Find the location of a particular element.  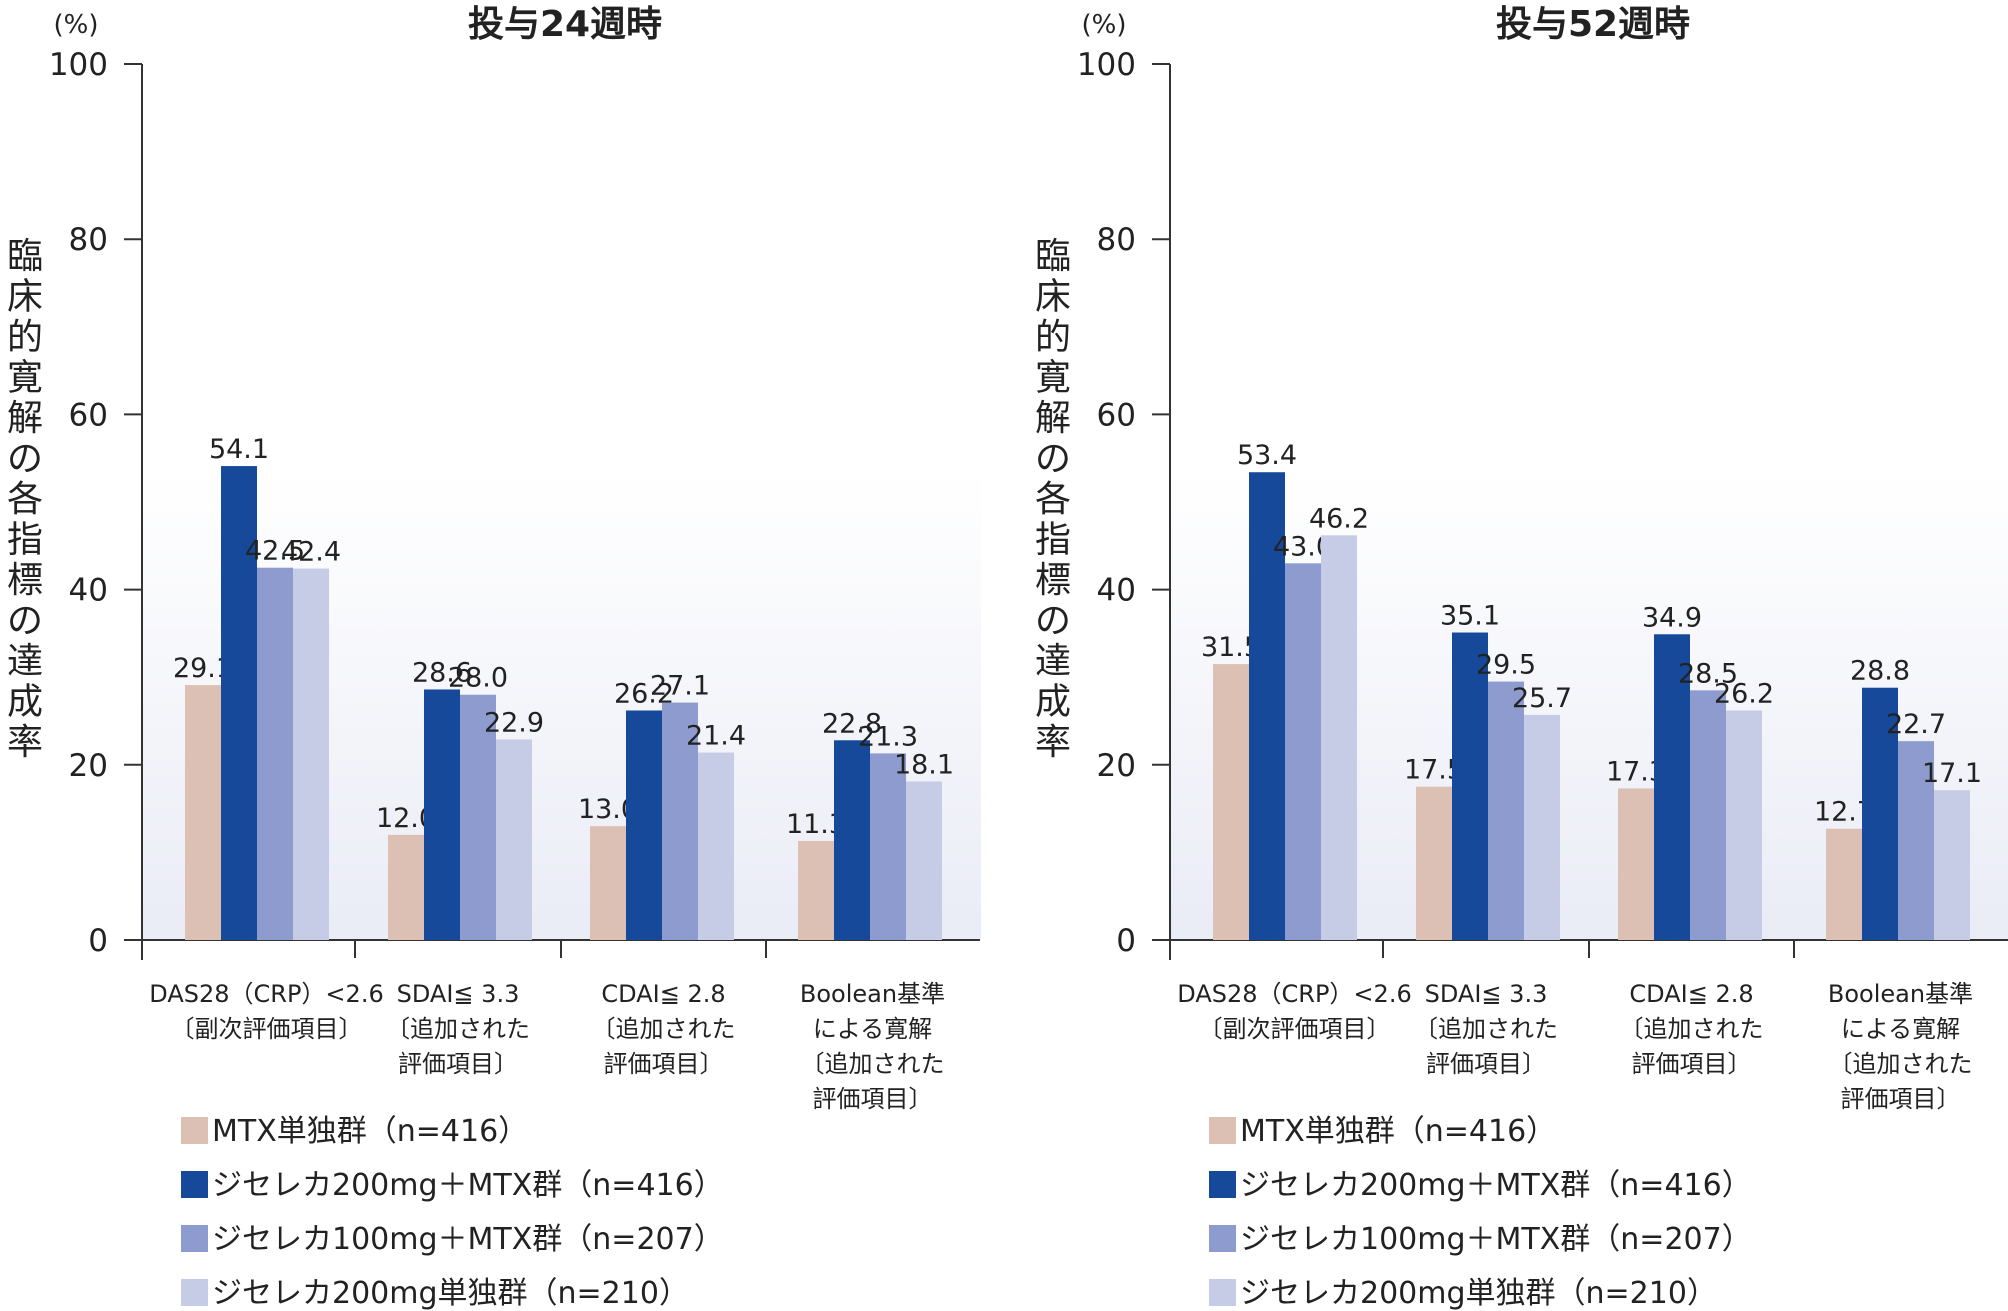

bar-value-label: 22.8 is located at coordinates (852, 723).